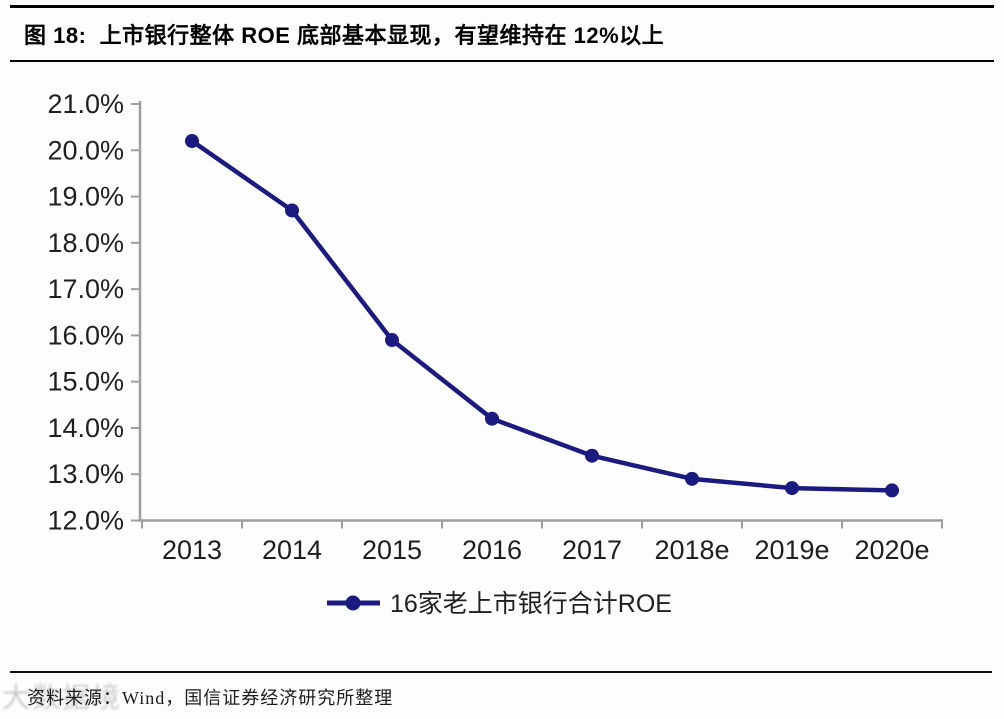  Describe the element at coordinates (791, 550) in the screenshot. I see `x-tick-label: 2019e` at that location.